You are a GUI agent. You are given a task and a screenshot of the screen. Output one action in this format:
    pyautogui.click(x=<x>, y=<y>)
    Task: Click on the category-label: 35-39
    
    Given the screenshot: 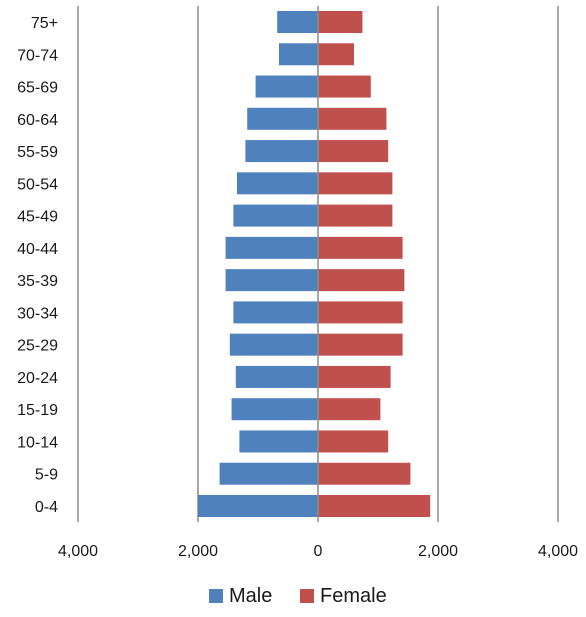 What is the action you would take?
    pyautogui.click(x=37, y=281)
    